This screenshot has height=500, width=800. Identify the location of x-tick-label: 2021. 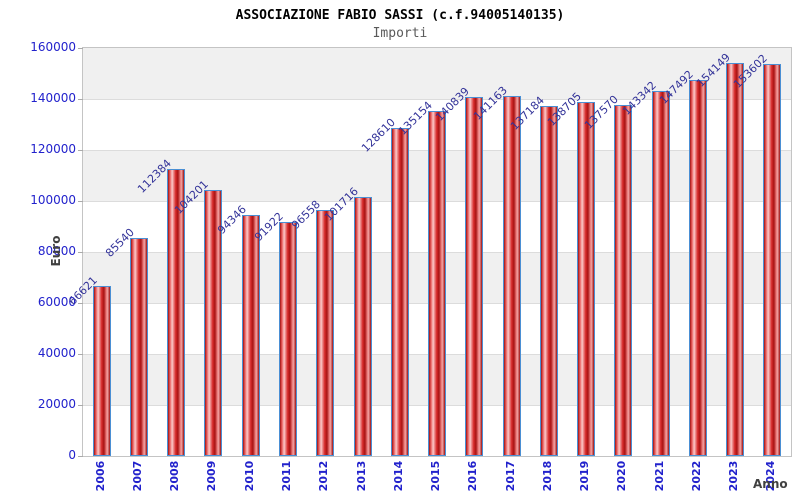
(659, 476).